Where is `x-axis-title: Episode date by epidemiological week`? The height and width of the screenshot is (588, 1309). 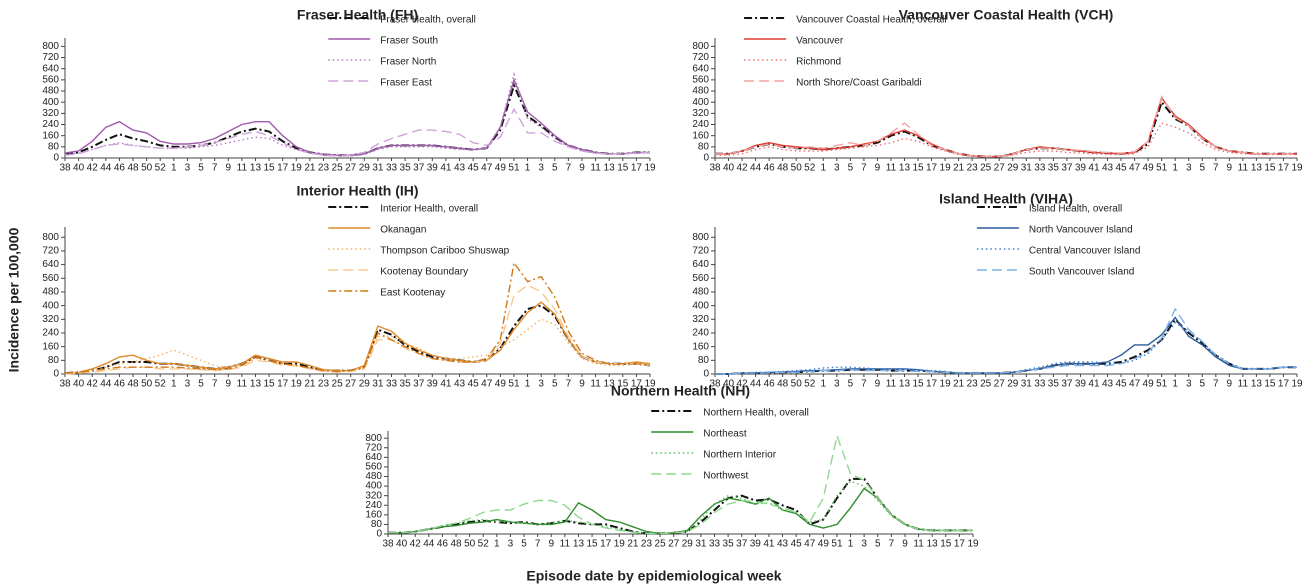
x-axis-title: Episode date by epidemiological week is located at coordinates (653, 576).